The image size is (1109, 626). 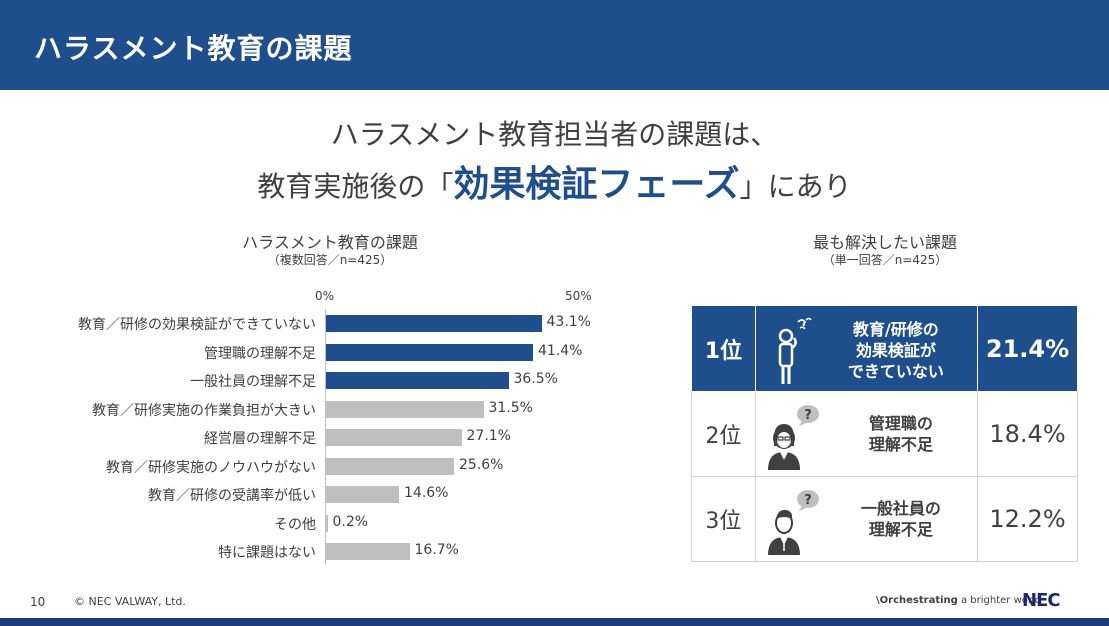 What do you see at coordinates (554, 45) in the screenshot?
I see `header-bar` at bounding box center [554, 45].